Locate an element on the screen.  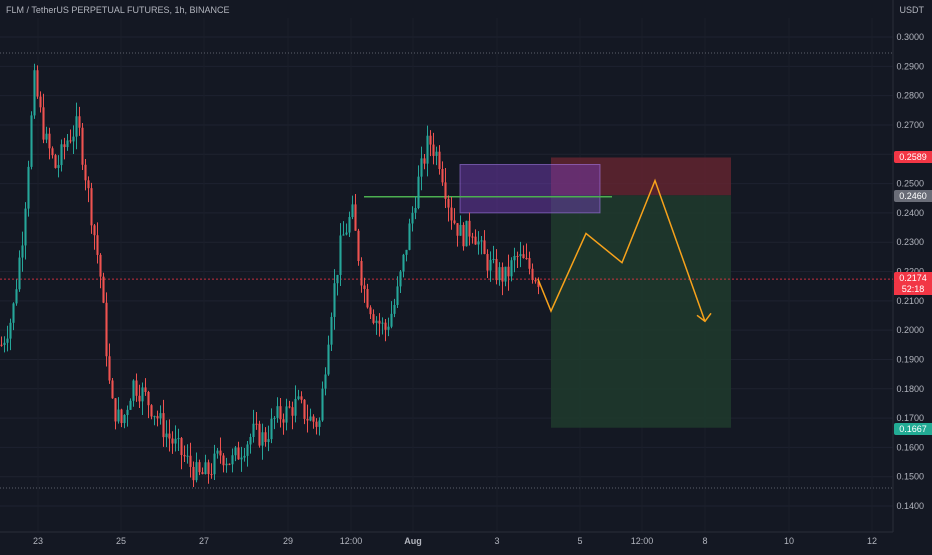
time-tick-label: 10 is located at coordinates (789, 541).